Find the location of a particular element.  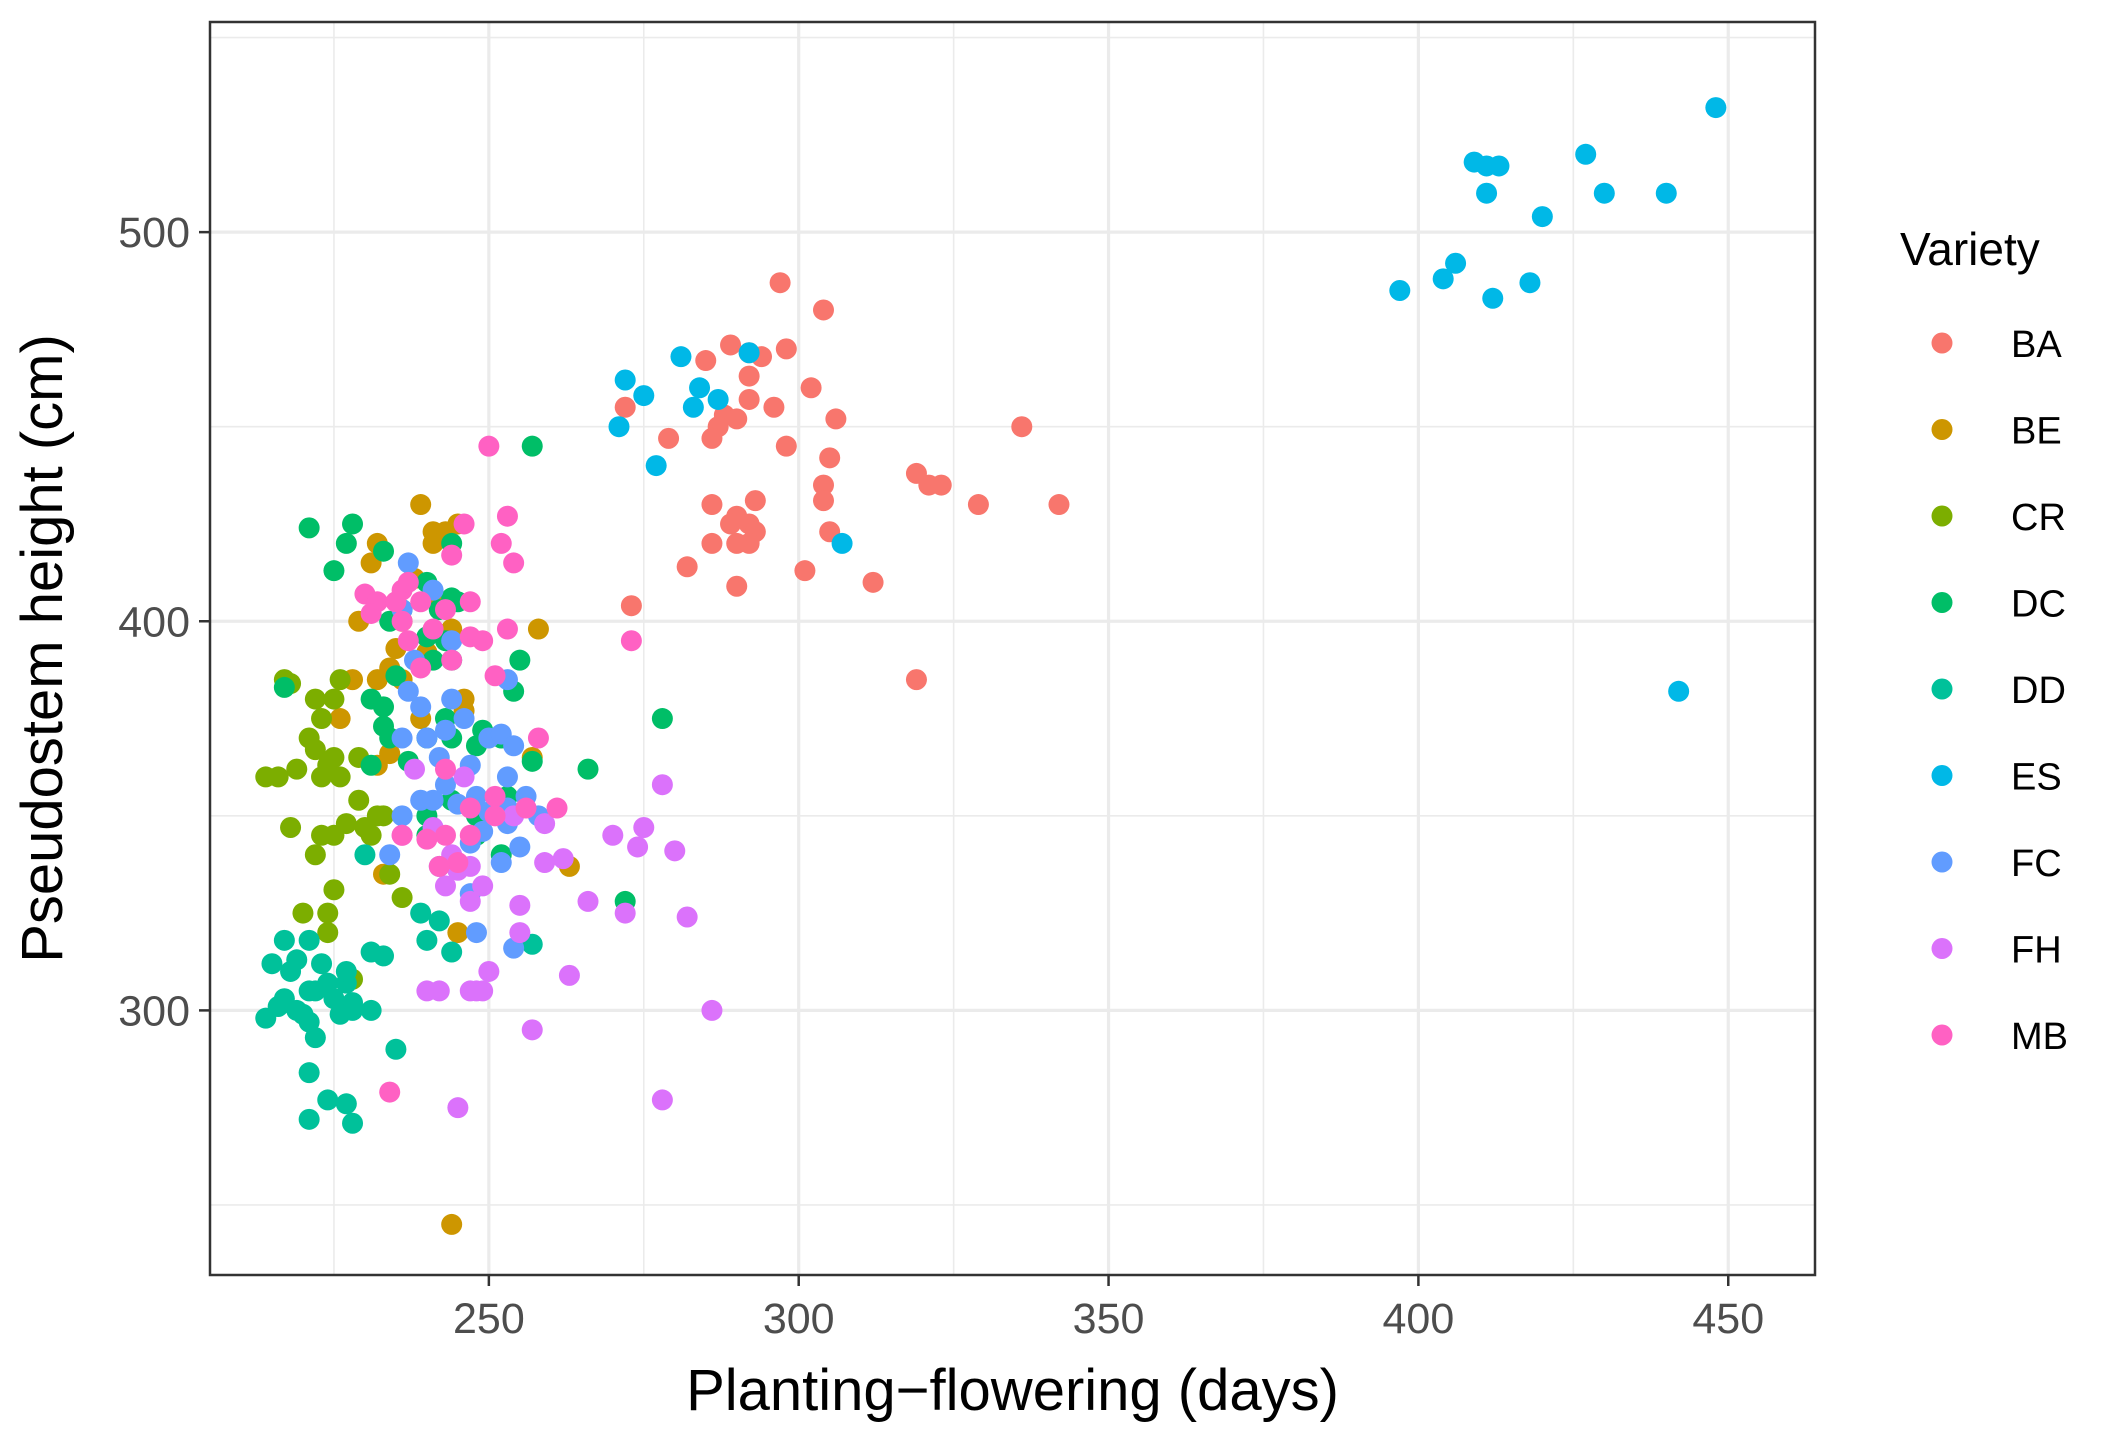

y-tick-label: 400 is located at coordinates (154, 622).